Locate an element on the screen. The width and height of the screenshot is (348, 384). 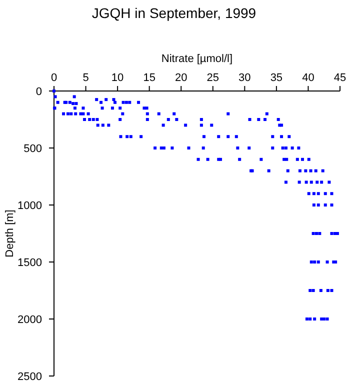
x-tick-label: 0 is located at coordinates (54, 78).